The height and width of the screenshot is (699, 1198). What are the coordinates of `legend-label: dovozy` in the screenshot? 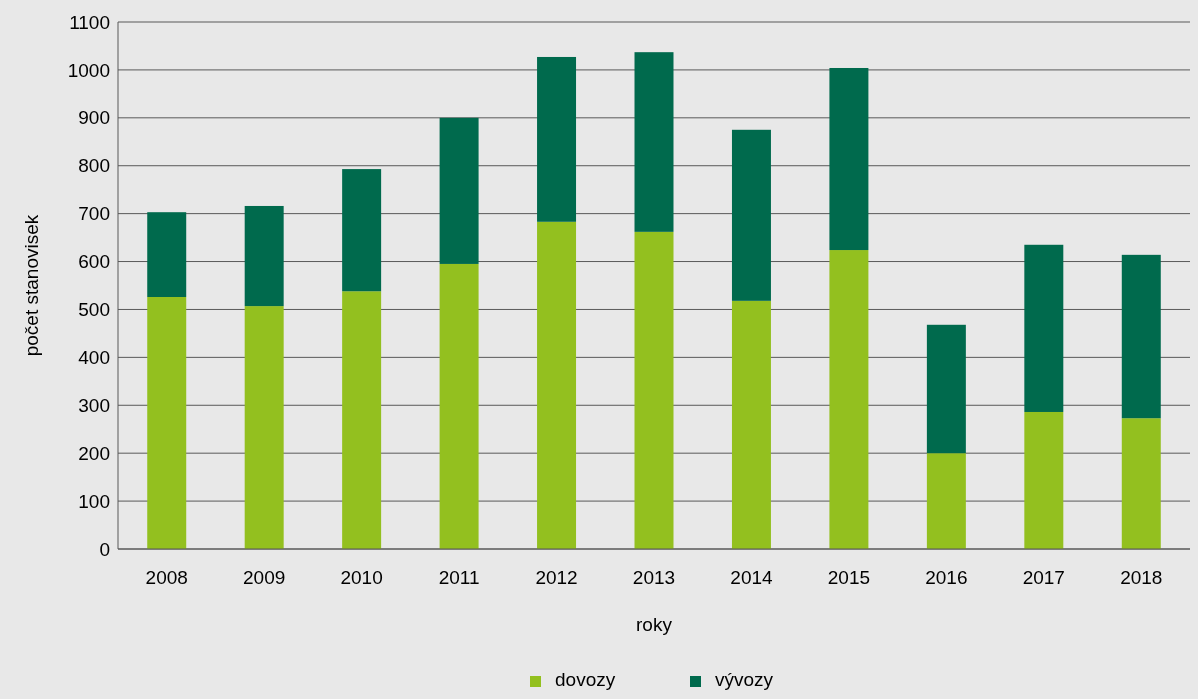 It's located at (585, 679).